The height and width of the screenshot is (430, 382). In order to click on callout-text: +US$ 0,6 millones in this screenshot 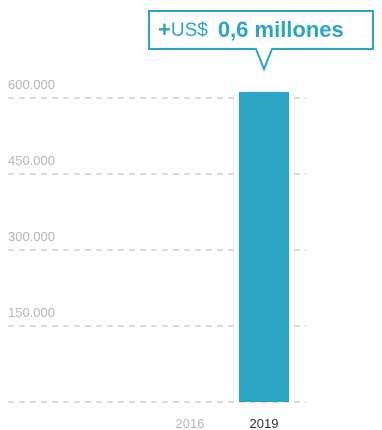, I will do `click(251, 29)`.